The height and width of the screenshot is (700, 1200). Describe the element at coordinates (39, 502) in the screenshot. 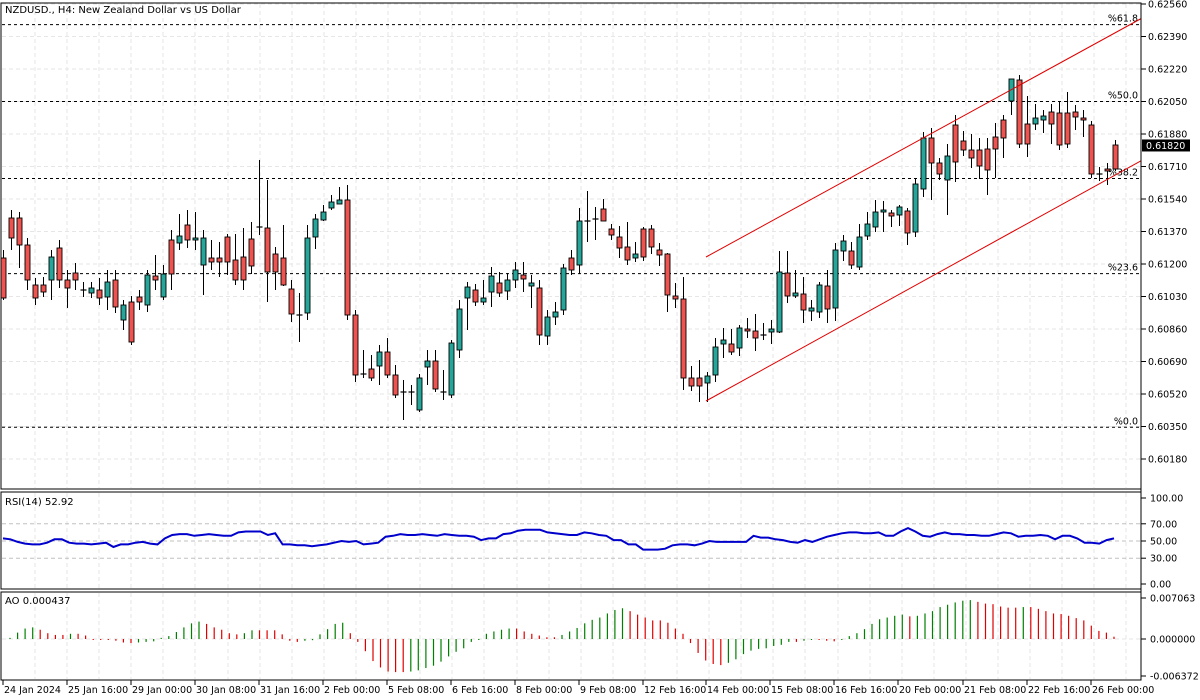

I see `rsi-label: RSI(14) 52.92` at that location.